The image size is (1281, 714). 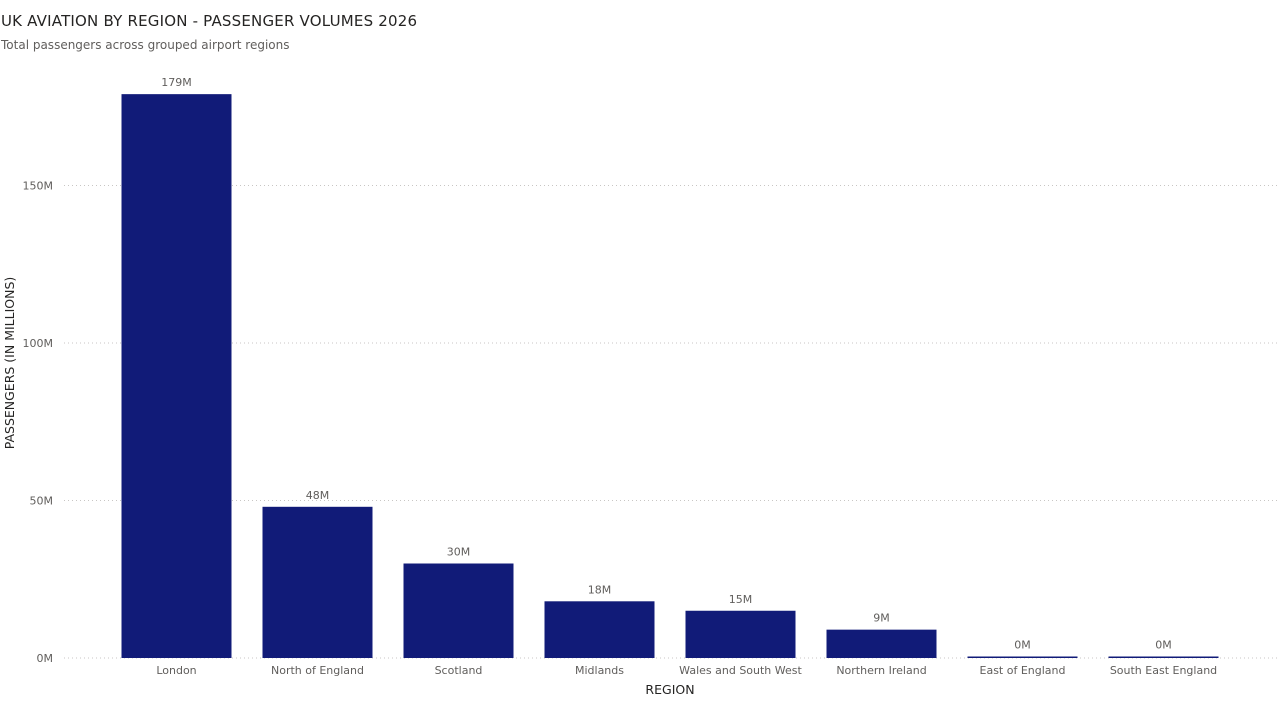 What do you see at coordinates (38, 423) in the screenshot?
I see `y-axis-ticks: 0M 50M 100M 150M` at bounding box center [38, 423].